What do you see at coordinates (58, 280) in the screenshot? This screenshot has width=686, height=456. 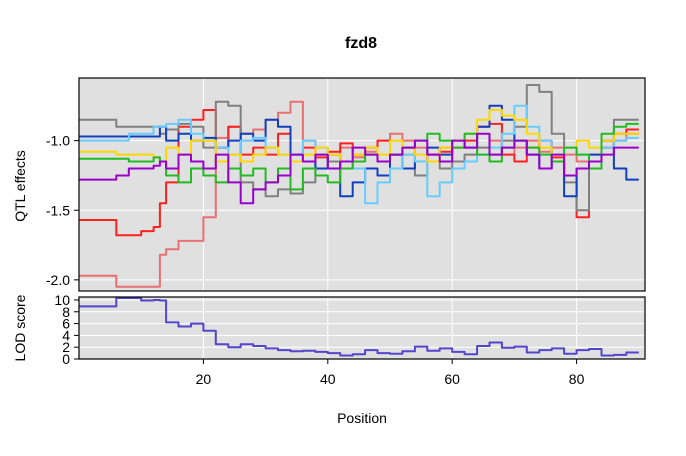 I see `effects-y-tick-label: -2.0` at bounding box center [58, 280].